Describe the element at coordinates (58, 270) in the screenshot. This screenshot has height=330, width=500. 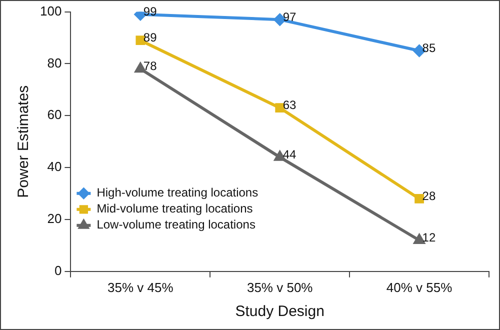
I see `y-tick-label: 0` at that location.